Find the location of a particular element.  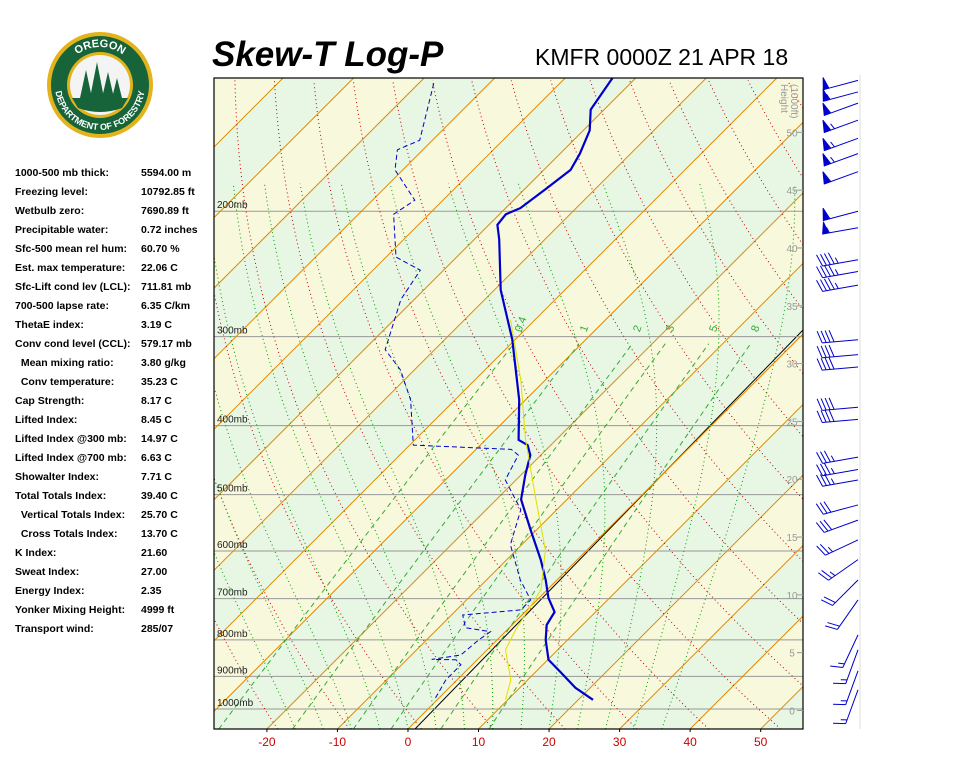

stat-label: Est. max temperature: is located at coordinates (70, 268).